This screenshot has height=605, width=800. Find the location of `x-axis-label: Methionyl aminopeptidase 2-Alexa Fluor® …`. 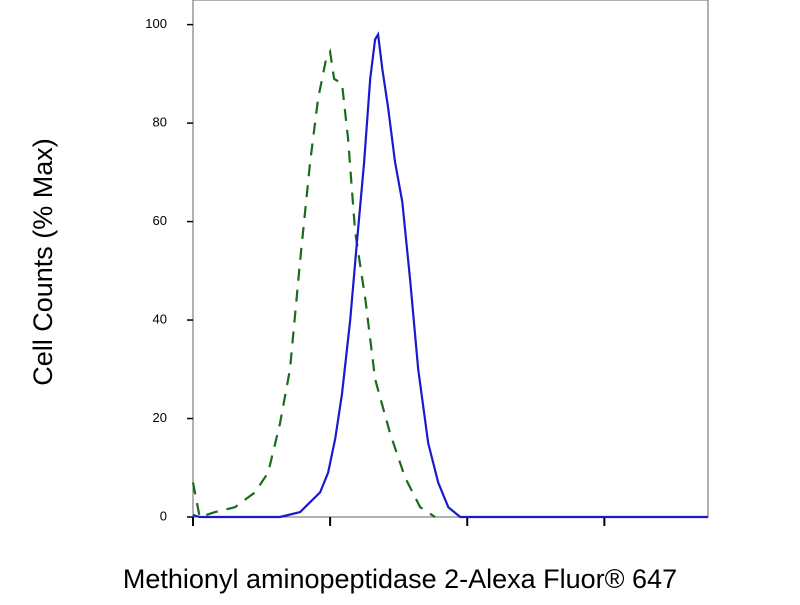

x-axis-label: Methionyl aminopeptidase 2-Alexa Fluor® … is located at coordinates (400, 579).